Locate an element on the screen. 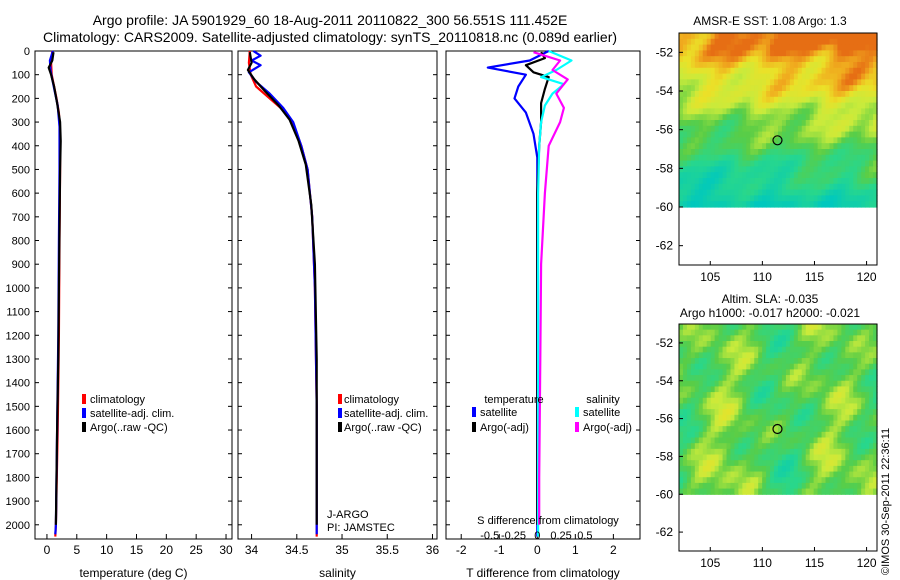  sst-map-title: AMSR-E SST: 1.08 Argo: 1.3 is located at coordinates (770, 21).